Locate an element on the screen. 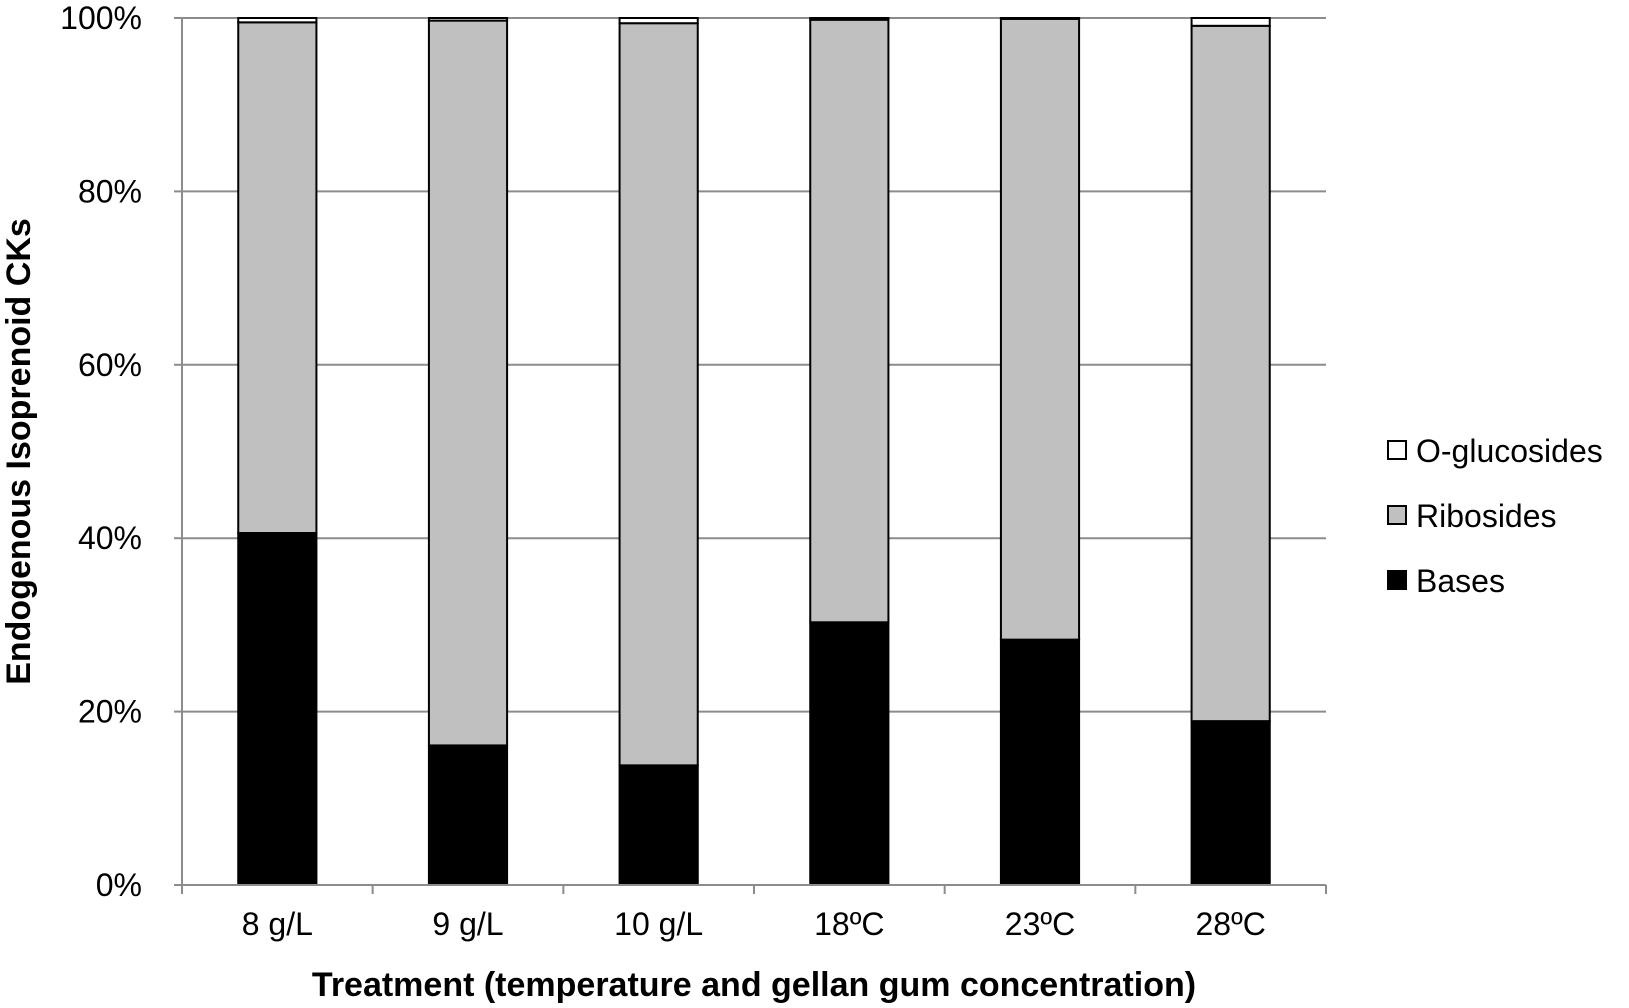  legend: O-glucosides Ribosides Bases is located at coordinates (1495, 516).